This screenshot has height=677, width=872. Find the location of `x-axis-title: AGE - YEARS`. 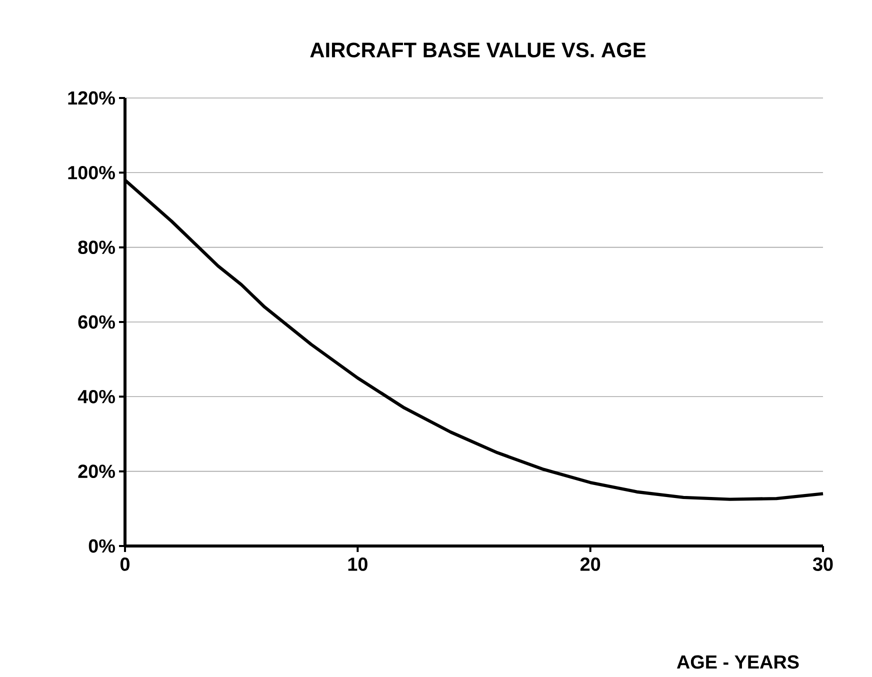

x-axis-title: AGE - YEARS is located at coordinates (737, 662).